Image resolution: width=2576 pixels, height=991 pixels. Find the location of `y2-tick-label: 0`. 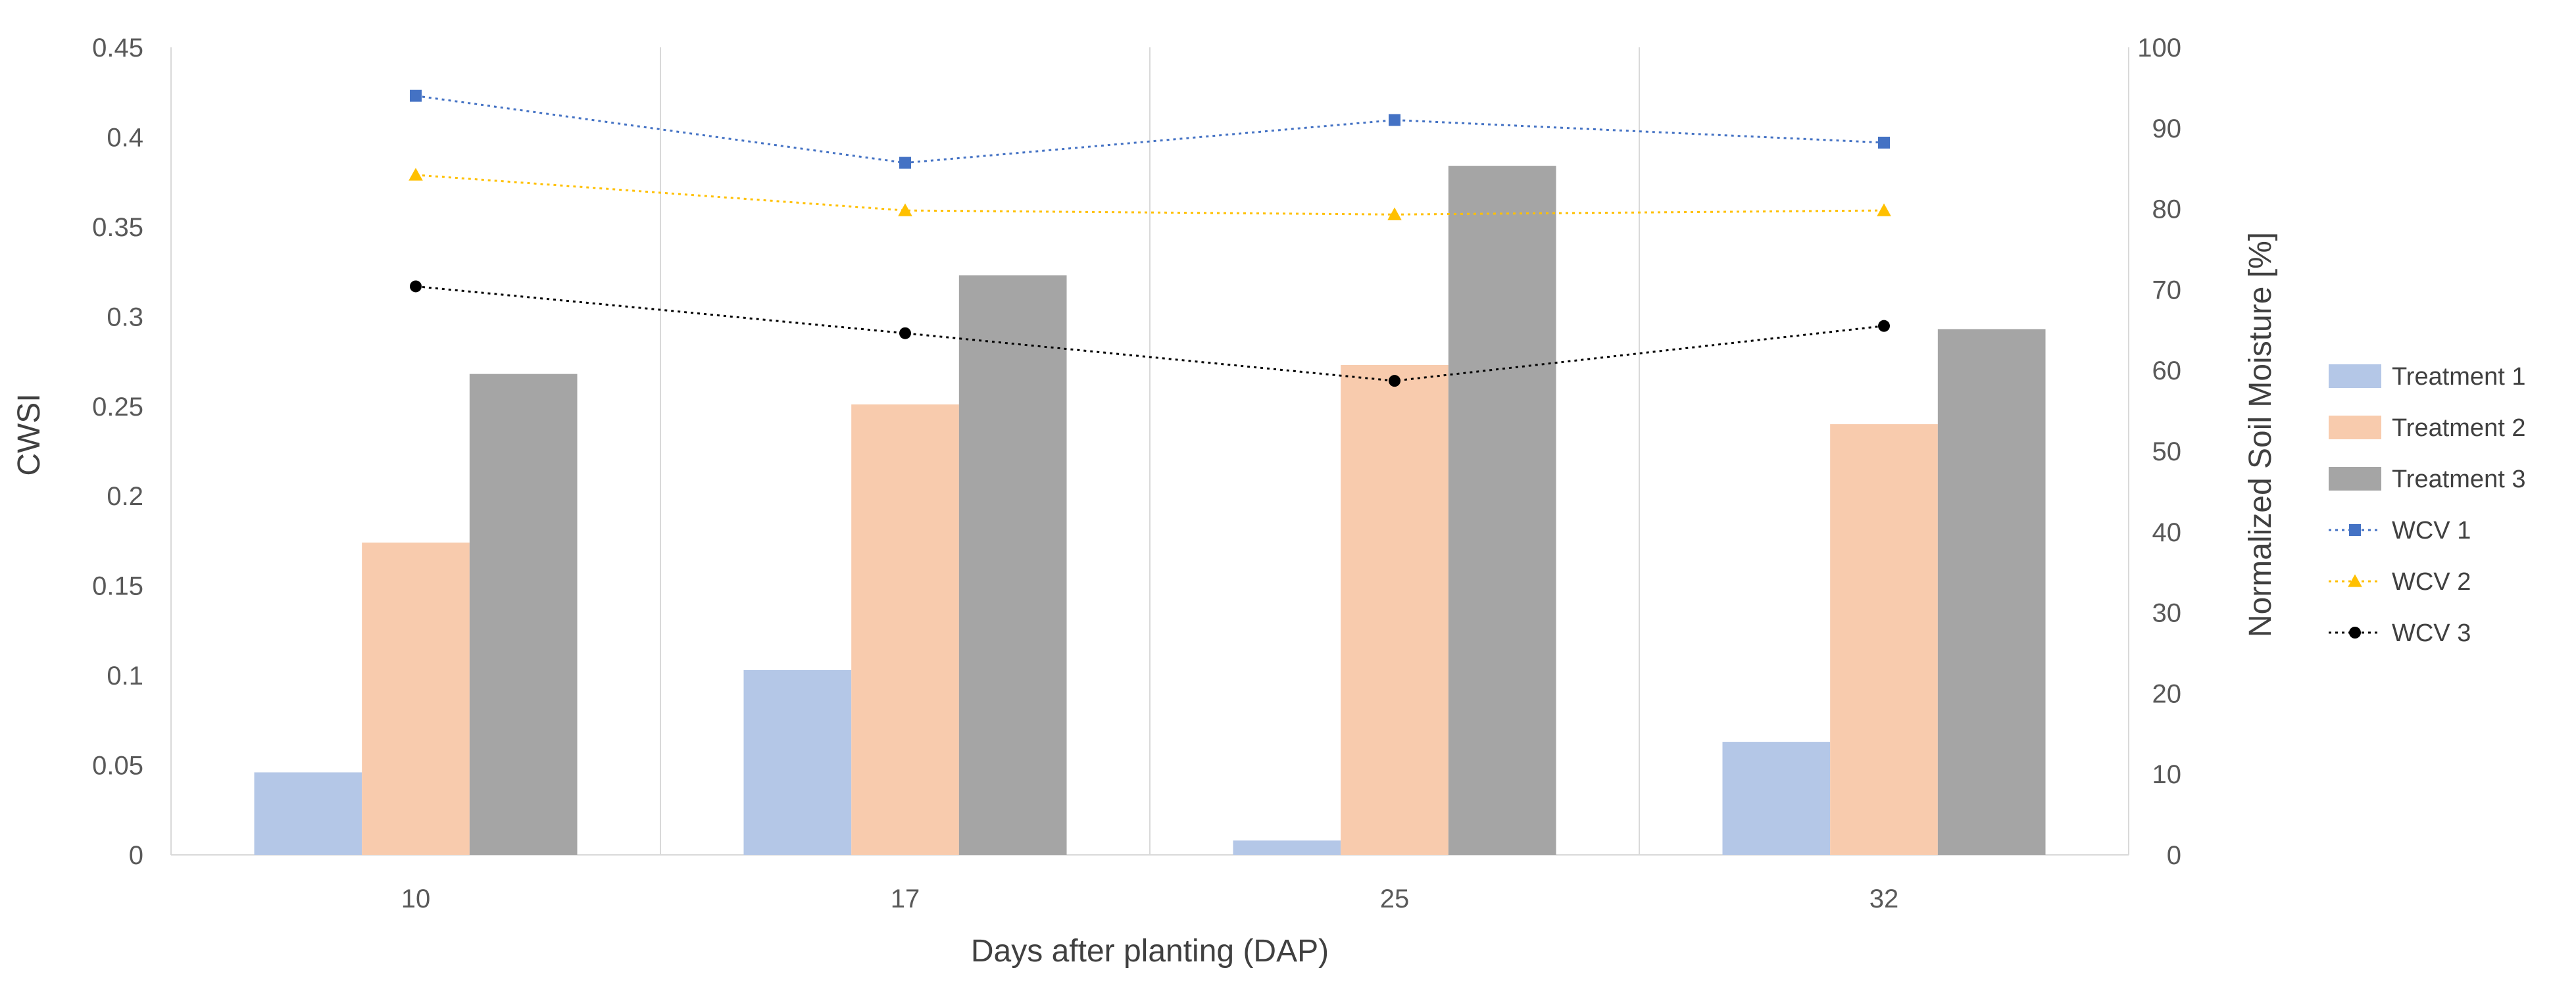

y2-tick-label: 0 is located at coordinates (2174, 855).